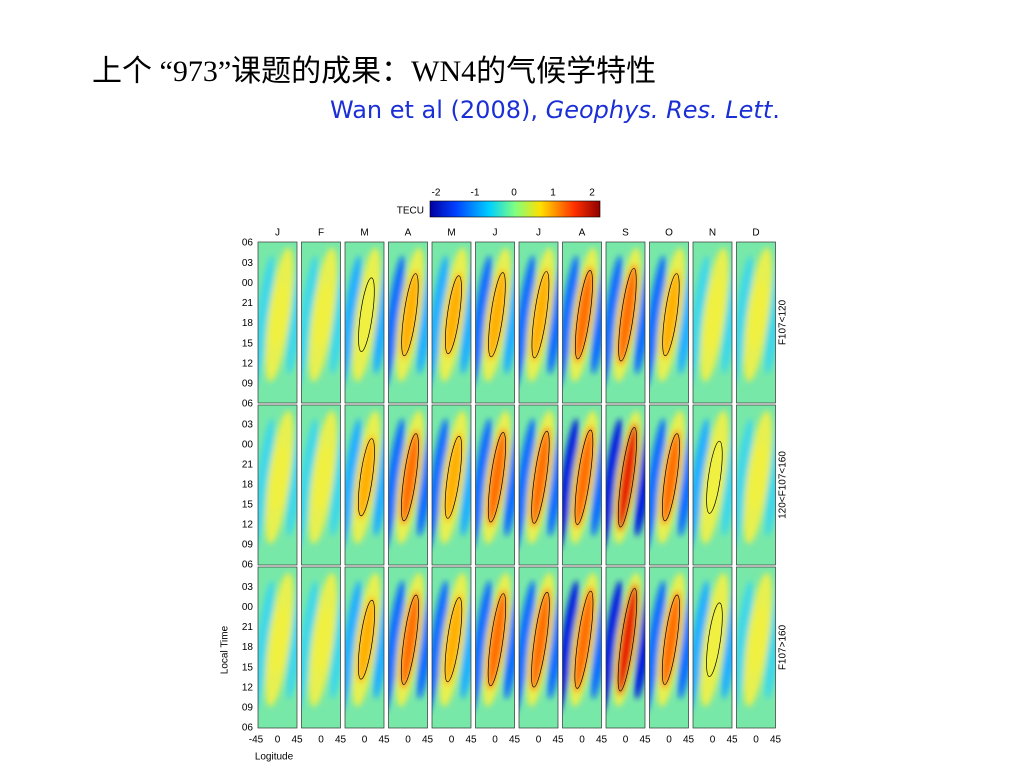 The image size is (1024, 768). Describe the element at coordinates (225, 649) in the screenshot. I see `y-axis-label: Local Time` at that location.